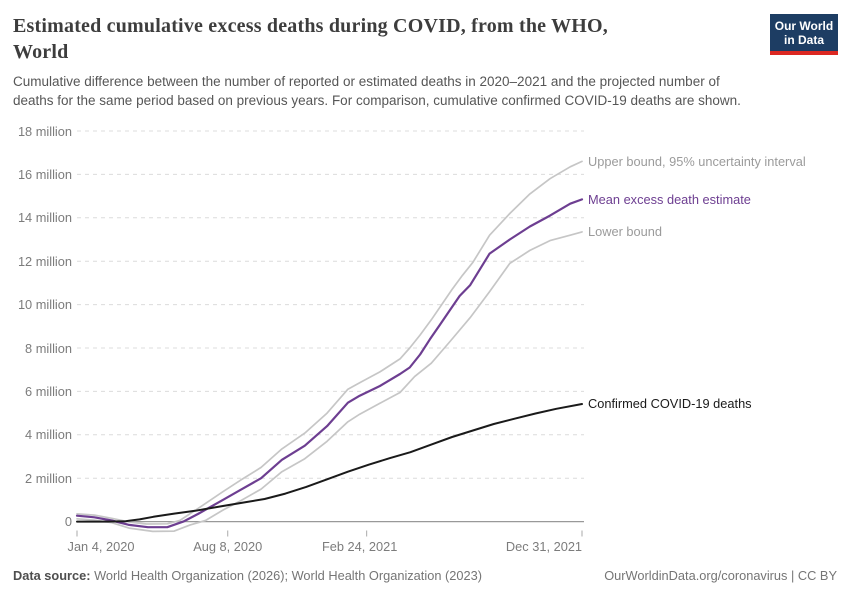 Image resolution: width=850 pixels, height=600 pixels. Describe the element at coordinates (48, 435) in the screenshot. I see `y-tick-label-4-million: 4 million` at that location.